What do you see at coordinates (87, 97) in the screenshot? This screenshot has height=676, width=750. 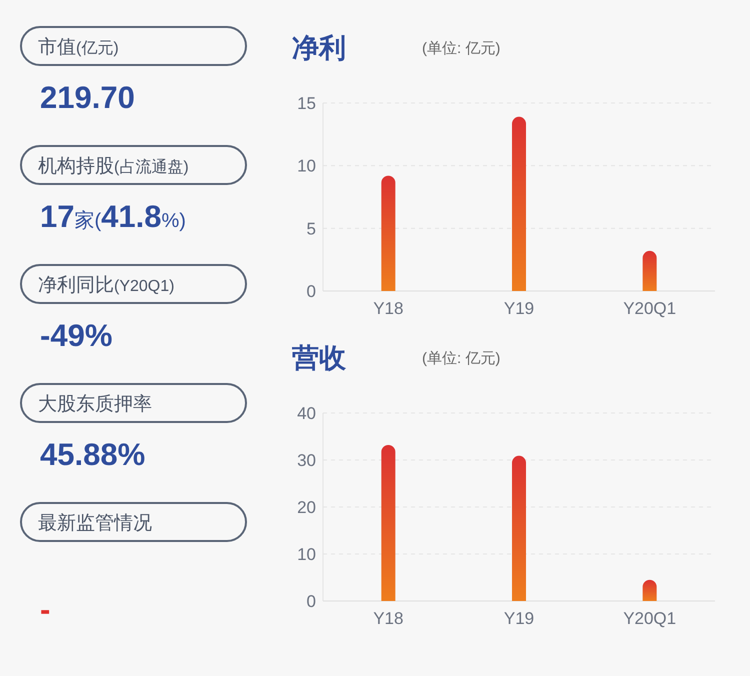 I see `text: 219.70` at bounding box center [87, 97].